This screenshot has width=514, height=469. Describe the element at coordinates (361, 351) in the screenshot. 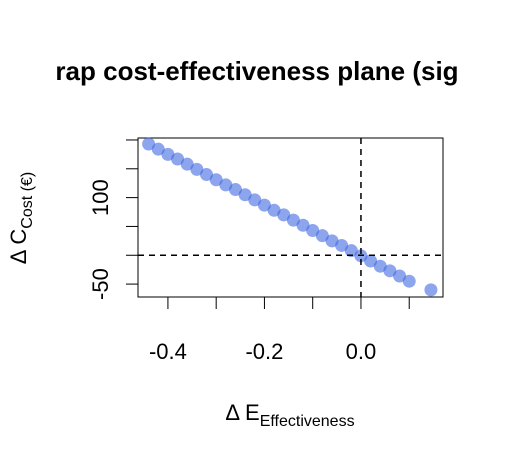

I see `x-tick-label: 0.0` at that location.